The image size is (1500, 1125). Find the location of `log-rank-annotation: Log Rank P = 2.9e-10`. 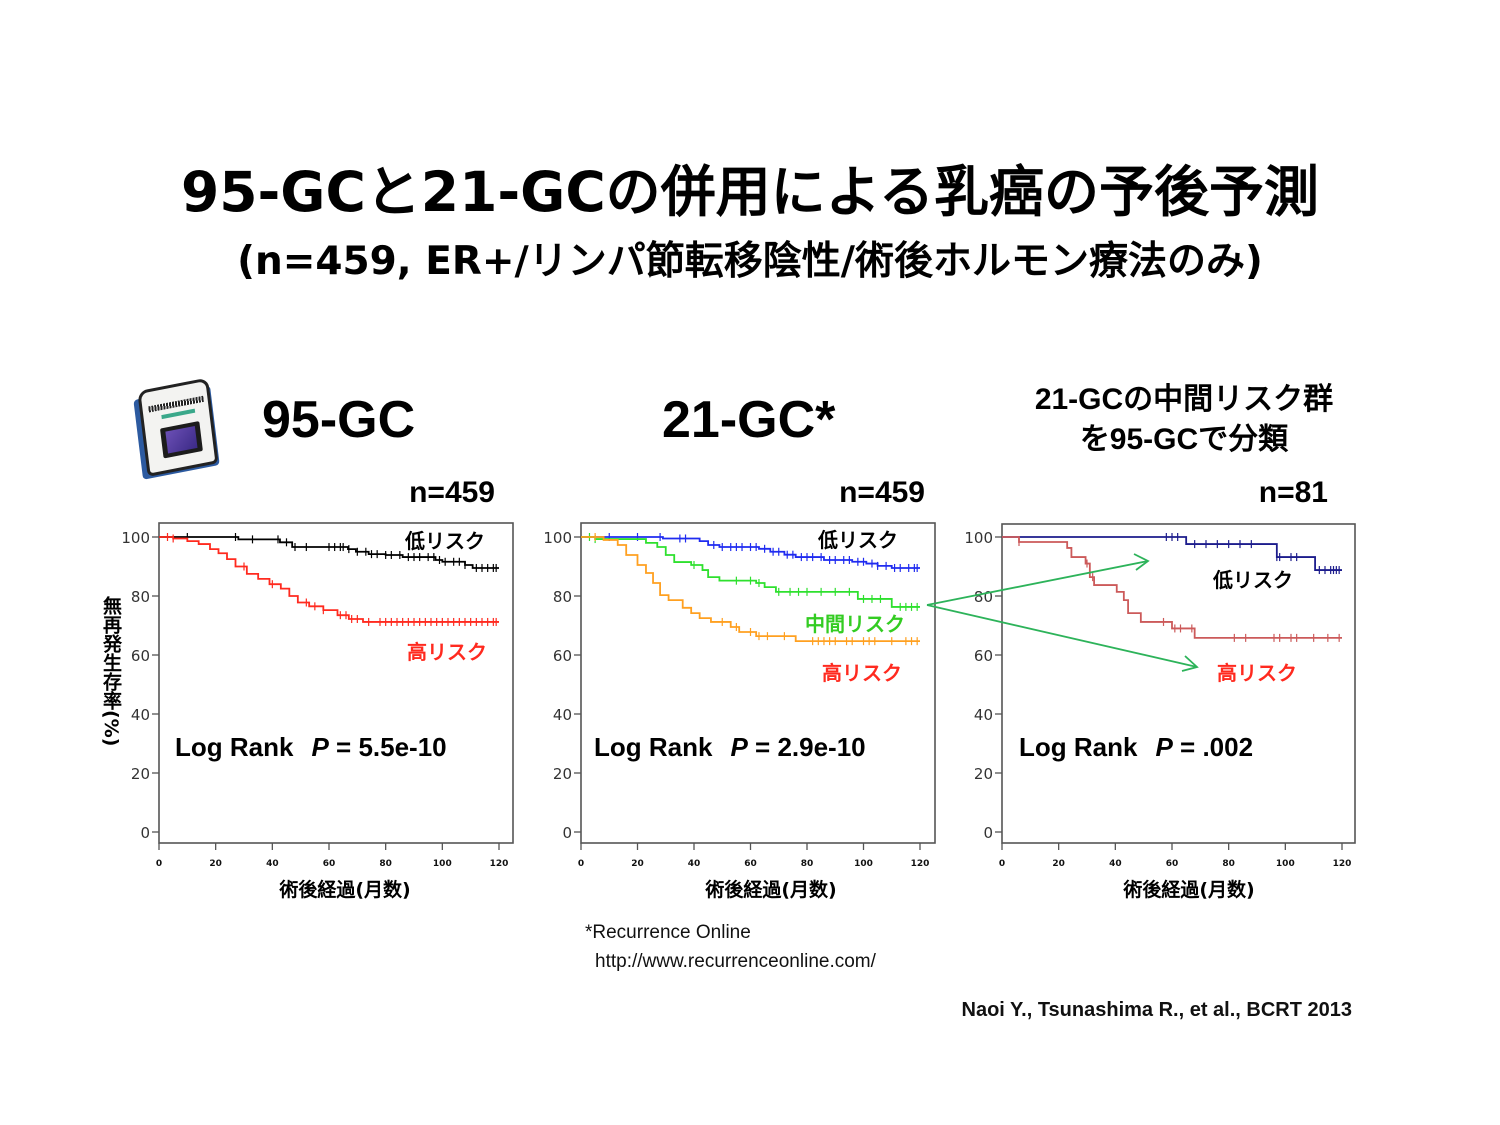

log-rank-annotation: Log Rank P = 2.9e-10 is located at coordinates (730, 747).